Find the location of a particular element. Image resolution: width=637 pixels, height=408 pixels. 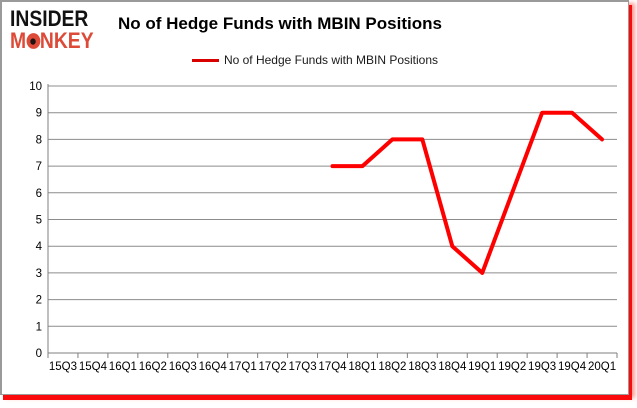

legend-line-marker-icon is located at coordinates (205, 60).